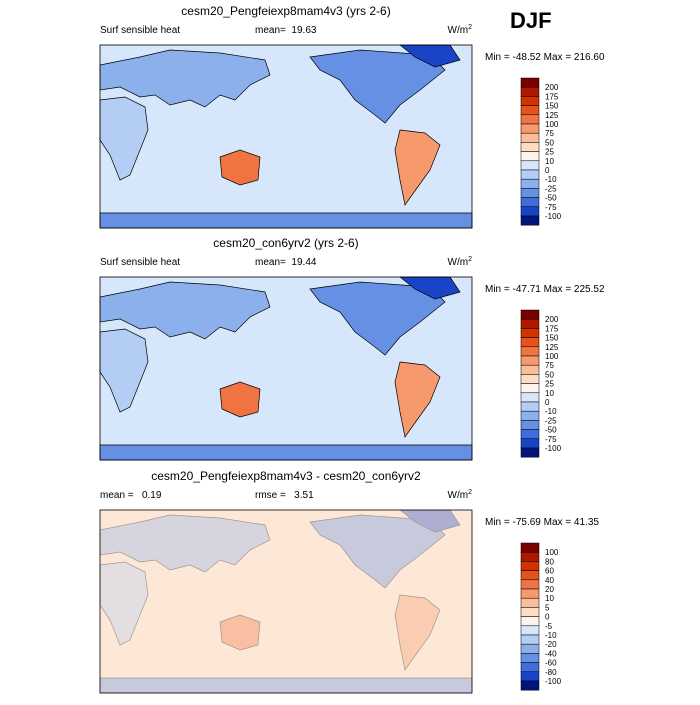  I want to click on colorbar-label: 75, so click(549, 133).